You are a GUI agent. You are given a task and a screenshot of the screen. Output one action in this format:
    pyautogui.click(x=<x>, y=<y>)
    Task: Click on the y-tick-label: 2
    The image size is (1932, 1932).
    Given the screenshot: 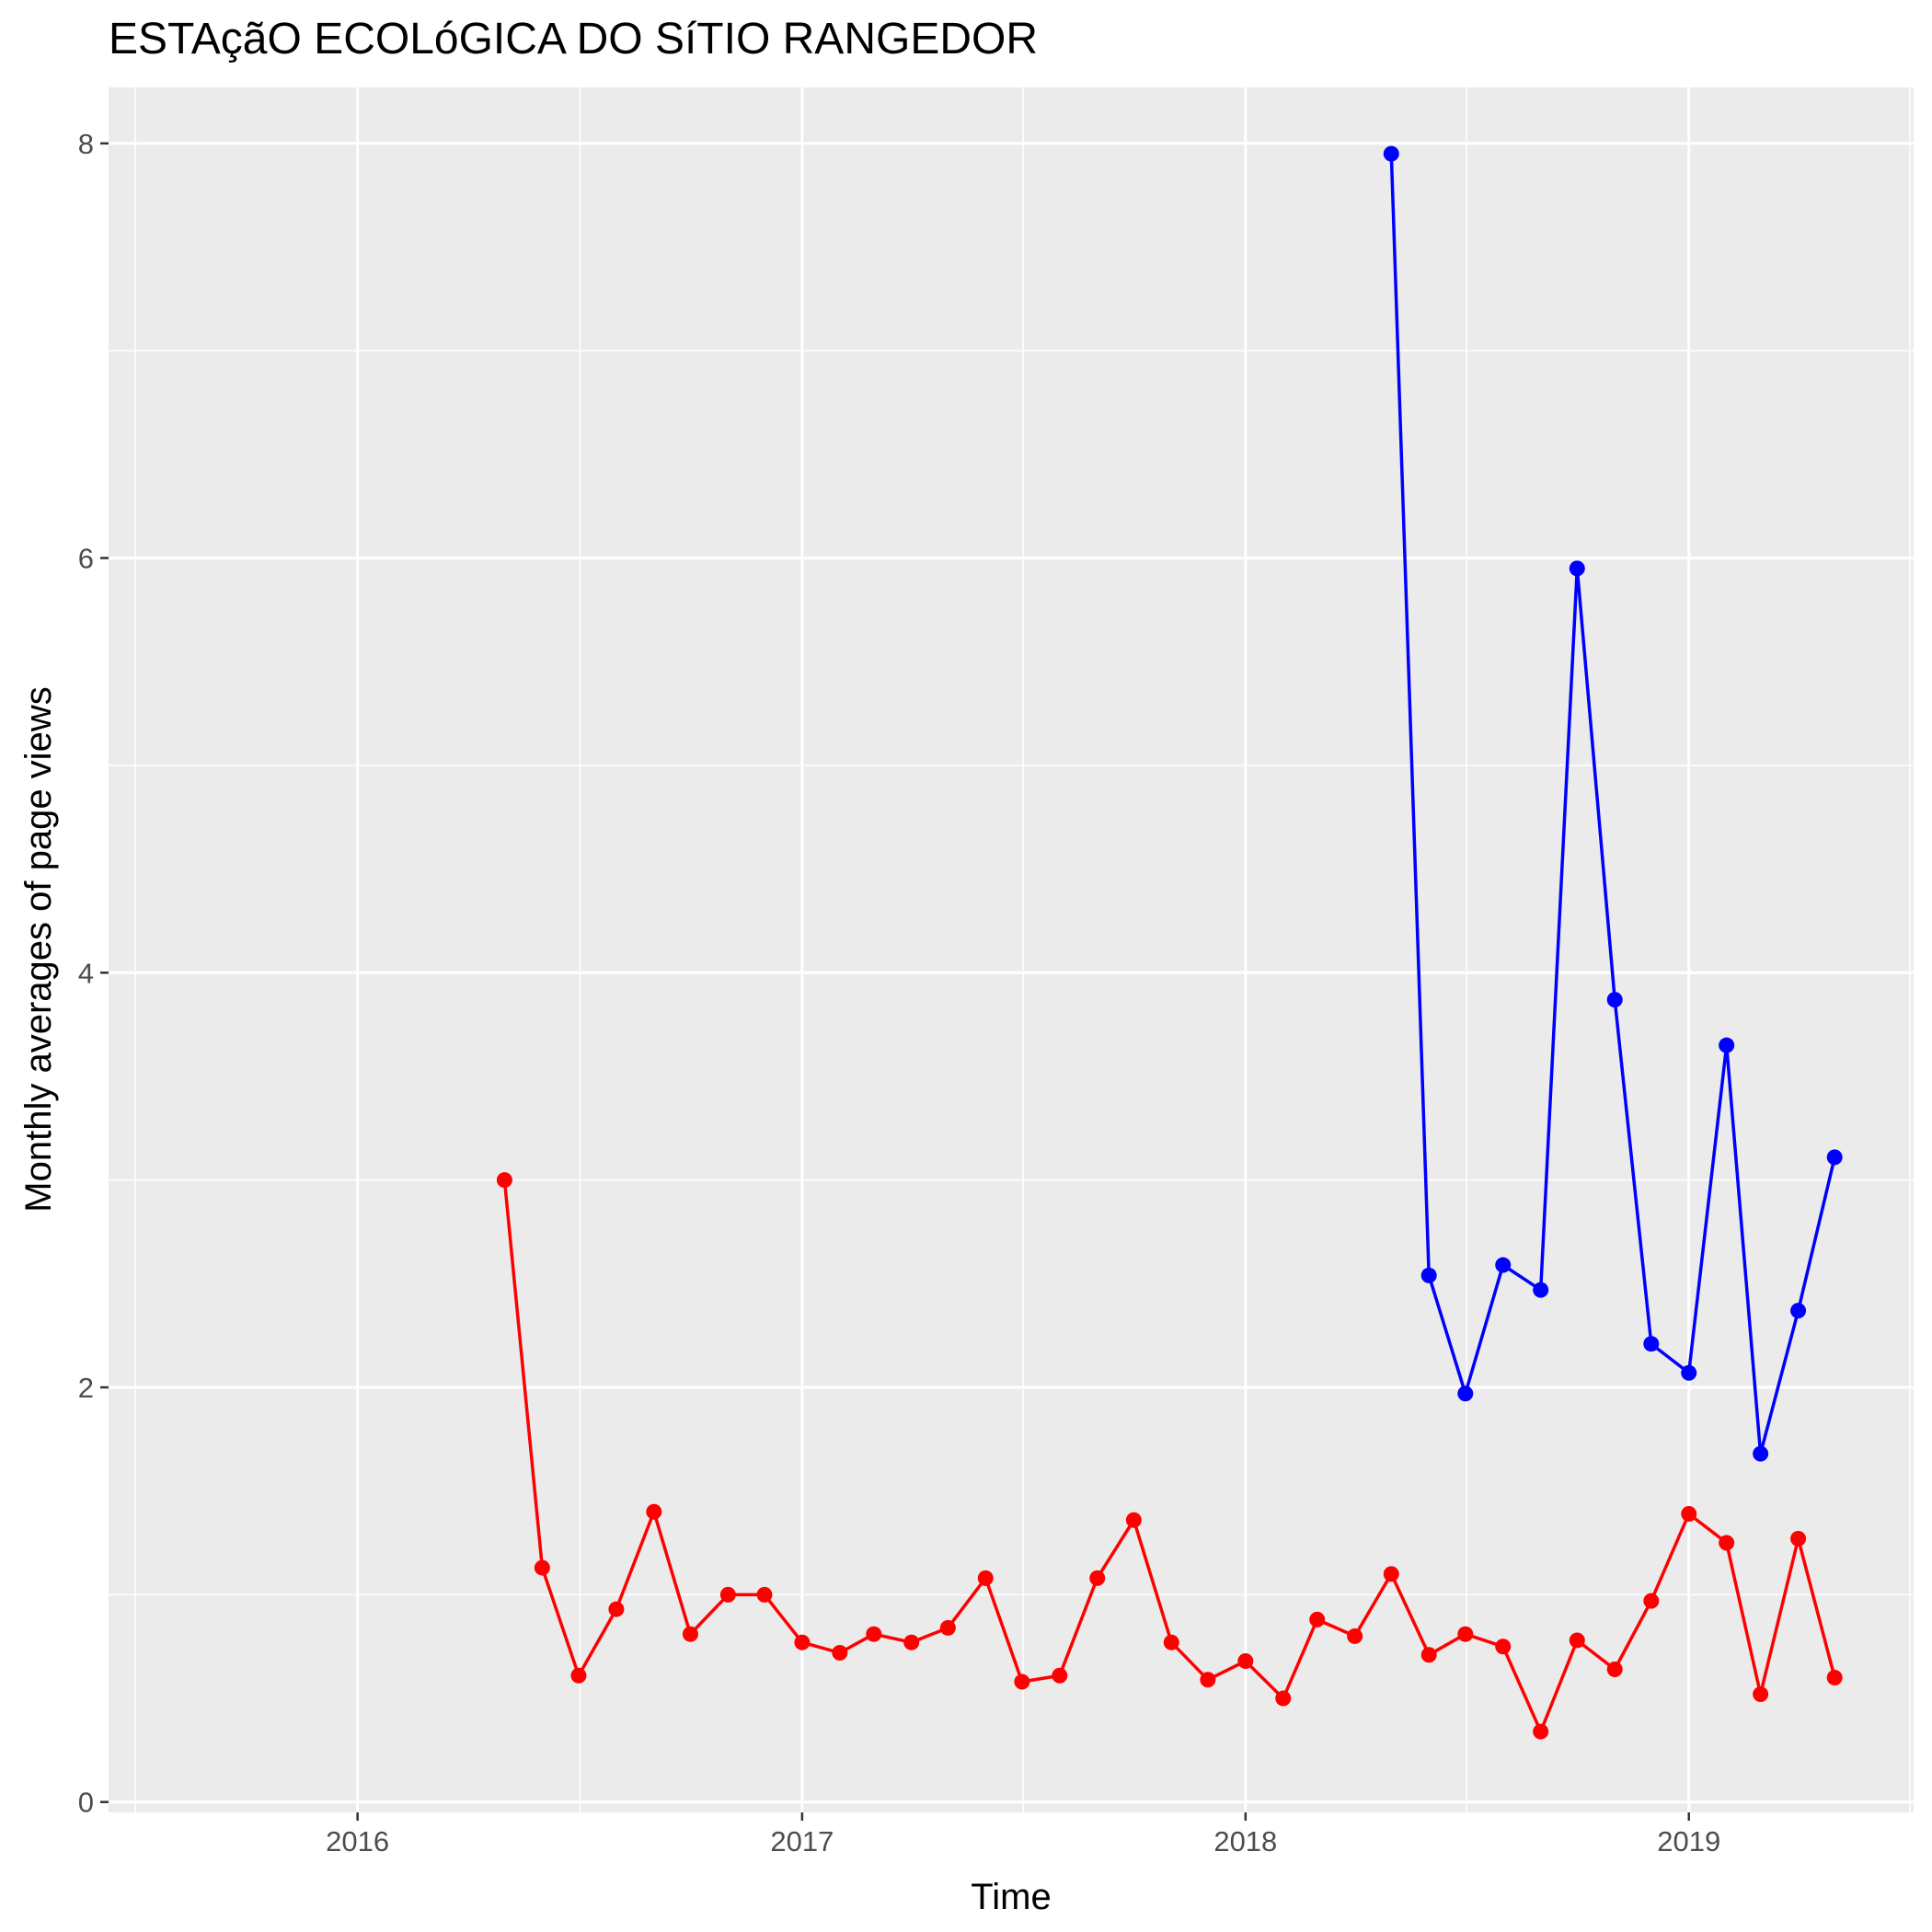 What is the action you would take?
    pyautogui.click(x=86, y=1388)
    